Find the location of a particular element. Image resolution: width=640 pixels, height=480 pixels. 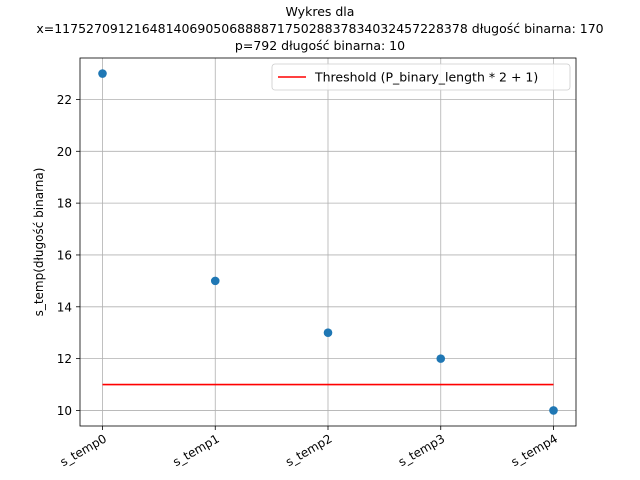

x-tick-label: s_temp4 is located at coordinates (534, 450).